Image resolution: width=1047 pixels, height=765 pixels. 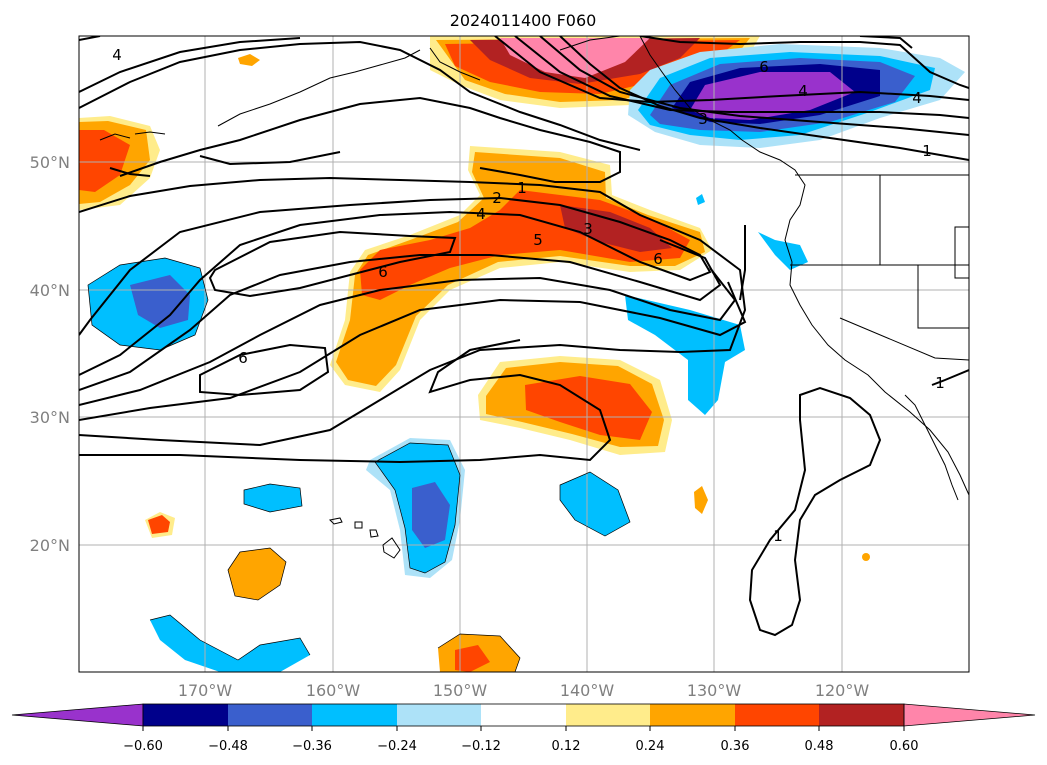 I want to click on shade-band-darkred, so click(x=616, y=228).